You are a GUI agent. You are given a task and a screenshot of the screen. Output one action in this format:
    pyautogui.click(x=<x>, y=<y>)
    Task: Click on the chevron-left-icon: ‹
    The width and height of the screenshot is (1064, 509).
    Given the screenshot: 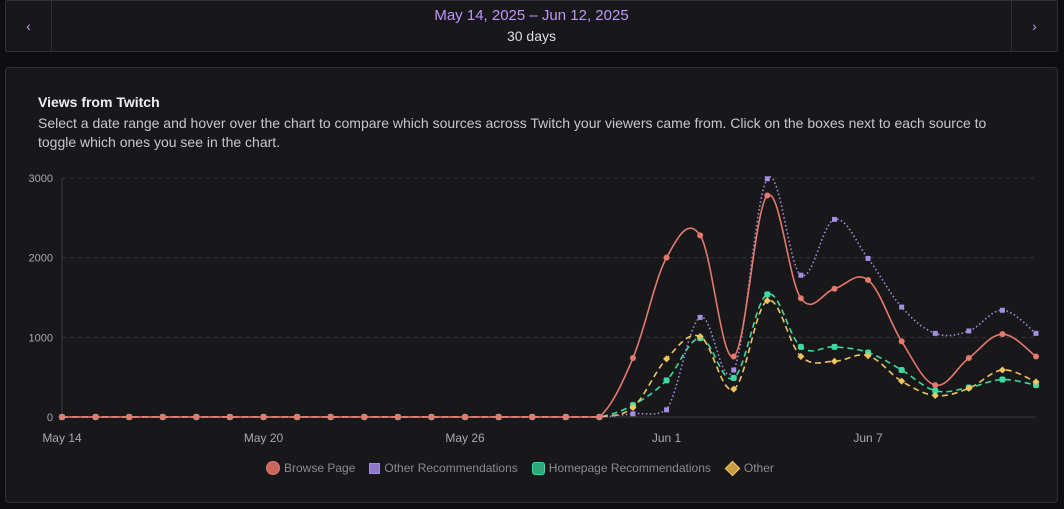 What is the action you would take?
    pyautogui.click(x=28, y=26)
    